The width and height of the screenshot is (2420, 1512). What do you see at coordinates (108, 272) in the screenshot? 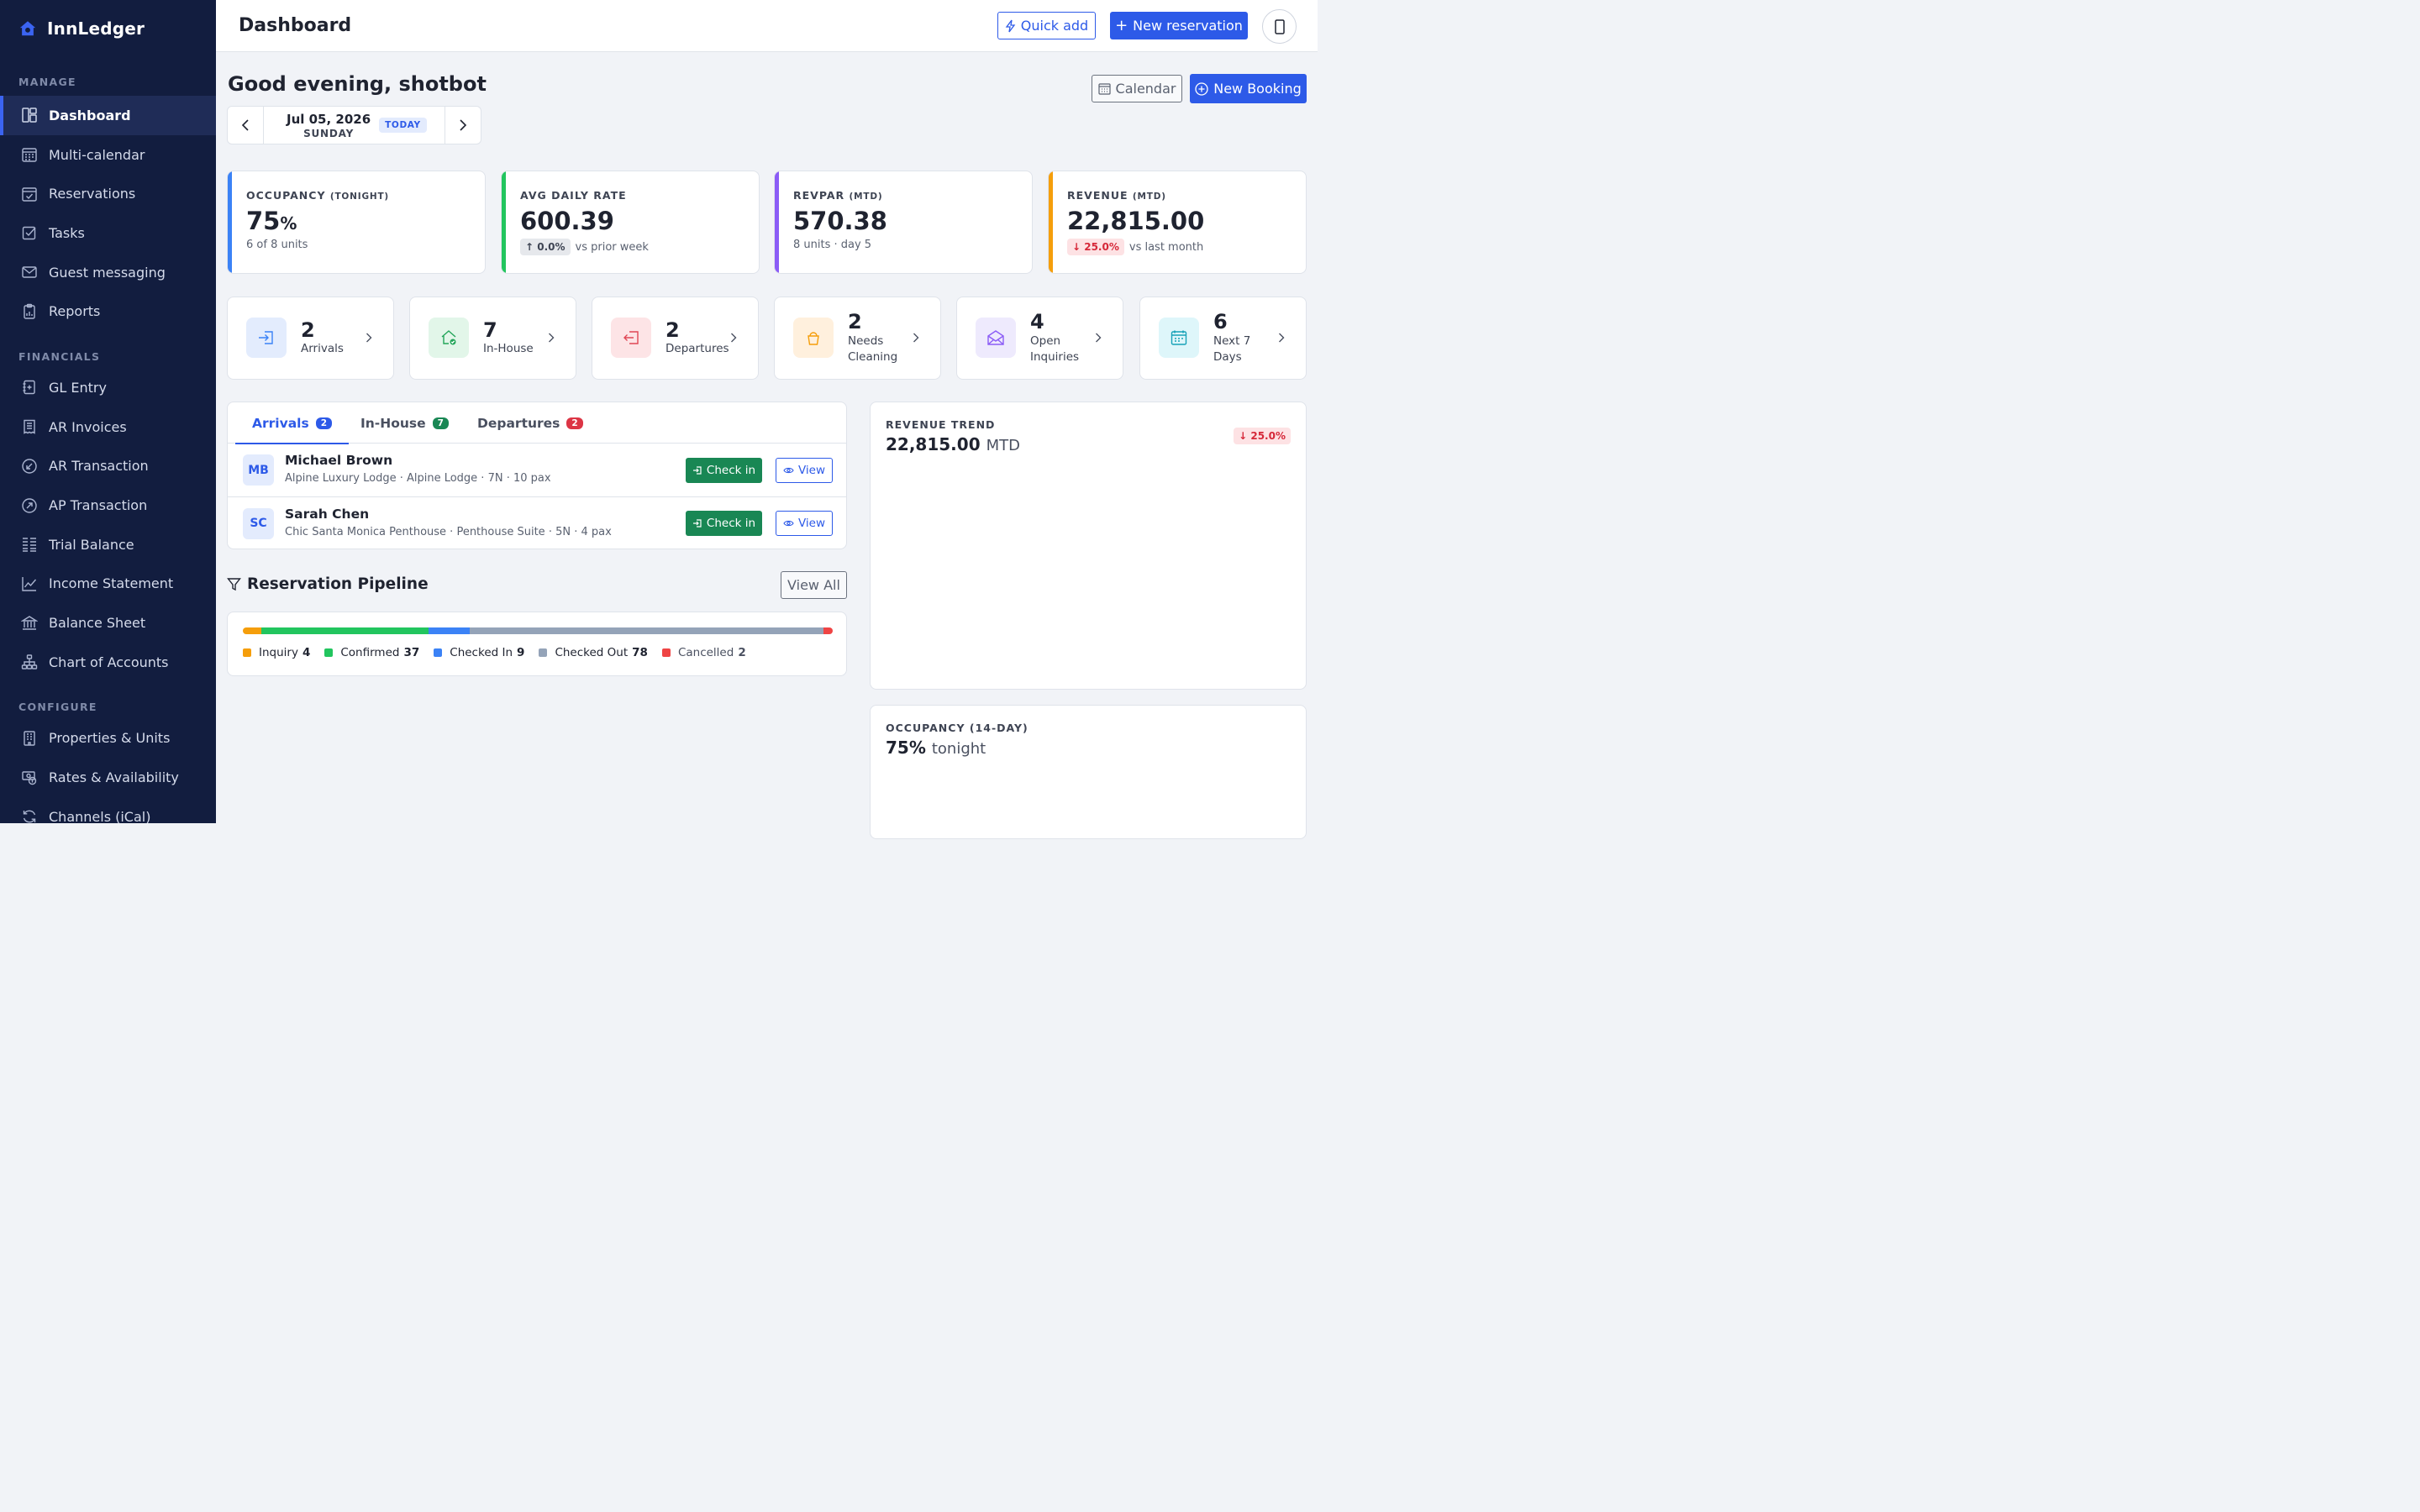
I see `sidebar-item-guest-messaging: Guest messaging` at bounding box center [108, 272].